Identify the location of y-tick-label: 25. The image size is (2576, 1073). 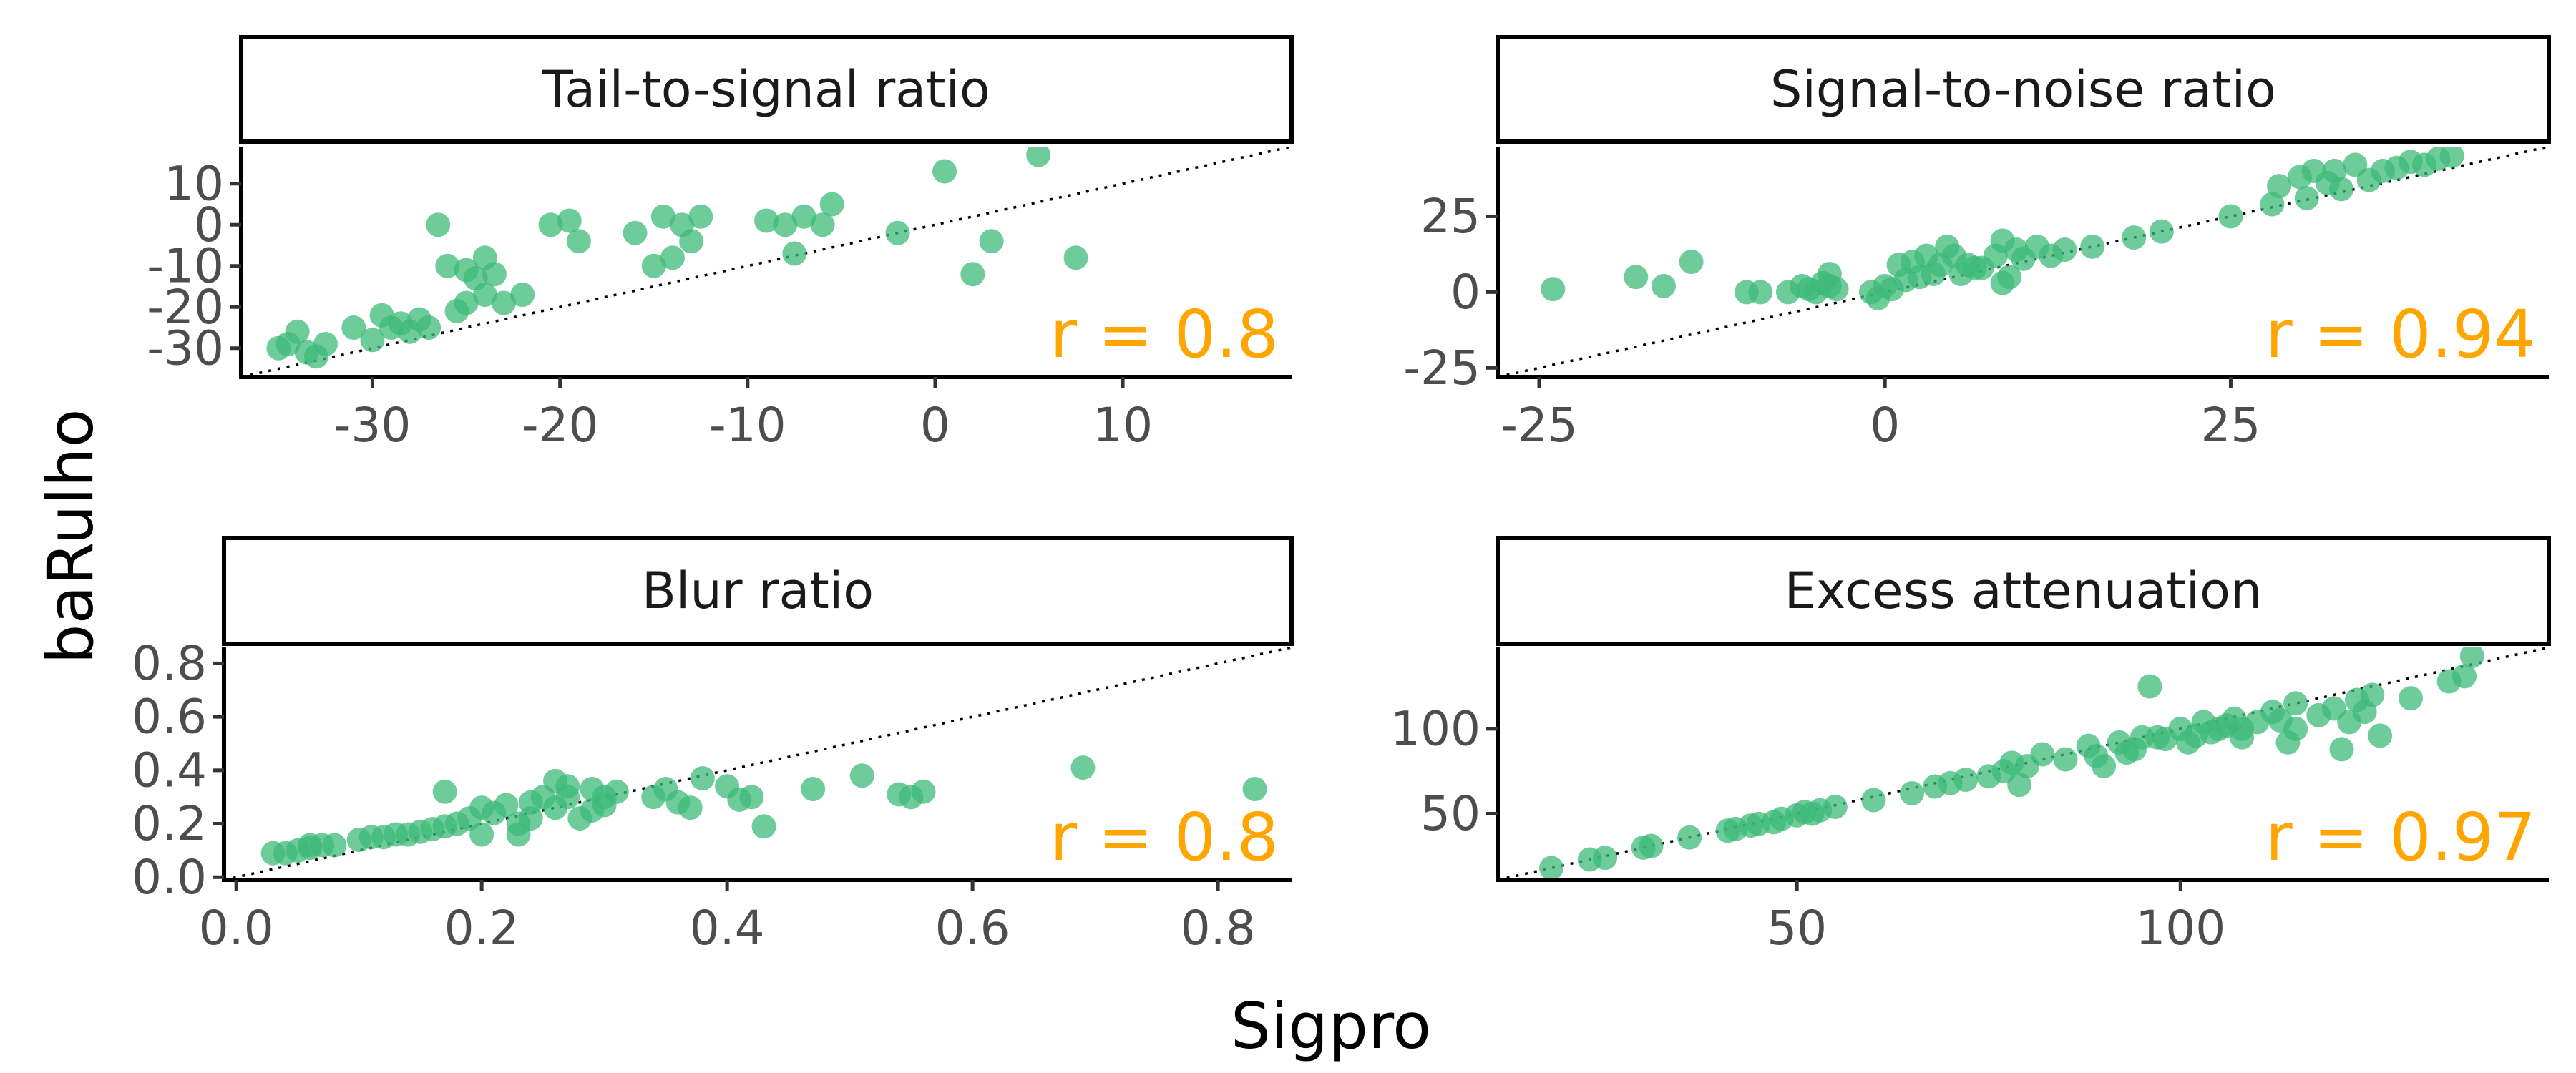
(1450, 216).